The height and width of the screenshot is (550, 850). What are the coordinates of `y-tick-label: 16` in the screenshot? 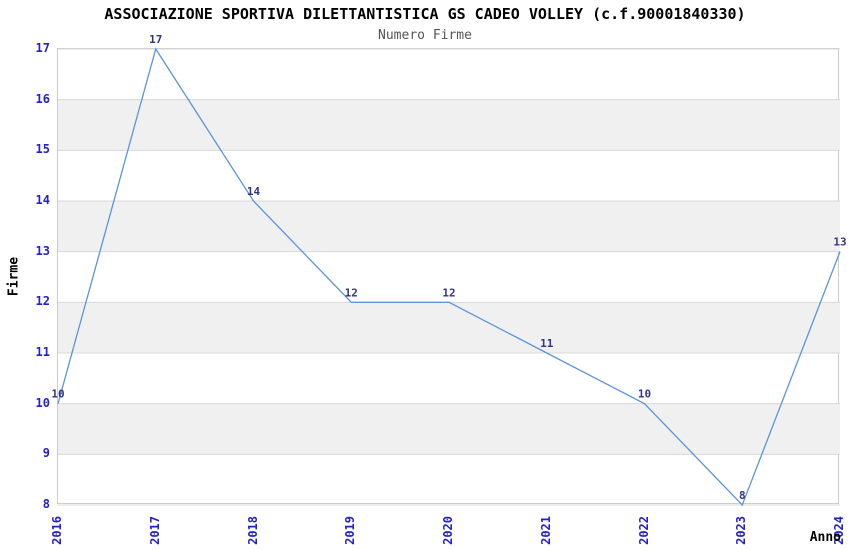 It's located at (42, 98).